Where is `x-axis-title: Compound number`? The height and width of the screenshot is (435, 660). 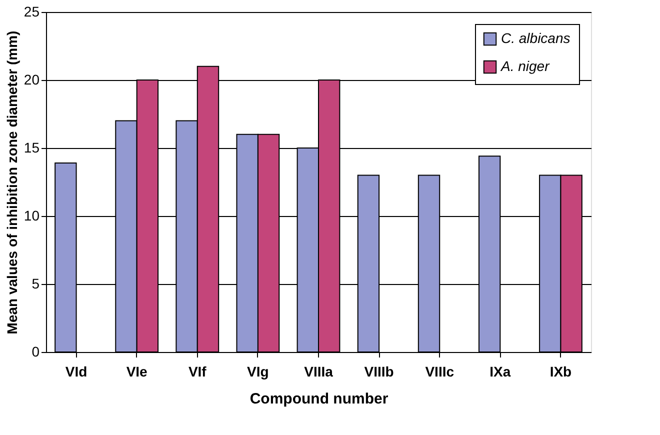
x-axis-title: Compound number is located at coordinates (319, 399).